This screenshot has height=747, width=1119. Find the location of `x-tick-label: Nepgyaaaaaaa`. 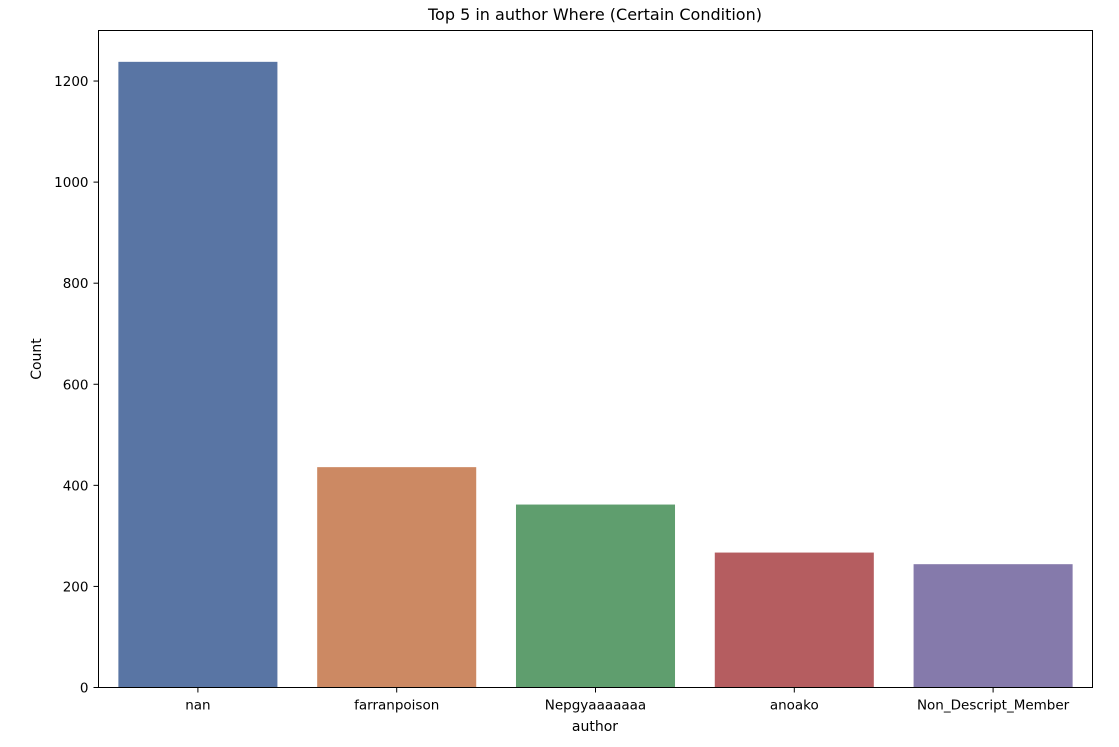

x-tick-label: Nepgyaaaaaaa is located at coordinates (595, 706).